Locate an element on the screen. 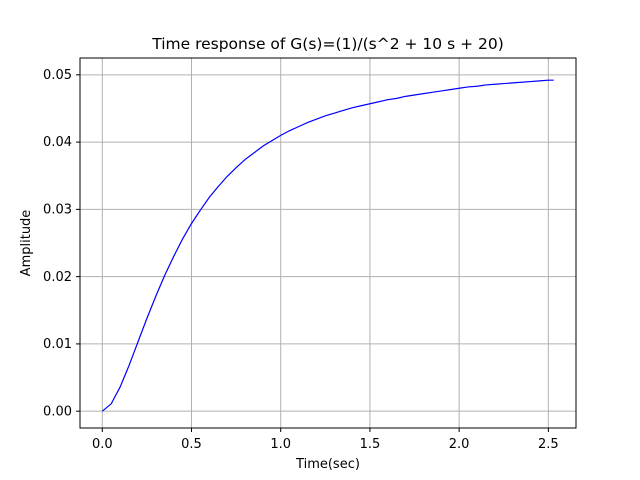  x-tick-label: 2.5 is located at coordinates (548, 444).